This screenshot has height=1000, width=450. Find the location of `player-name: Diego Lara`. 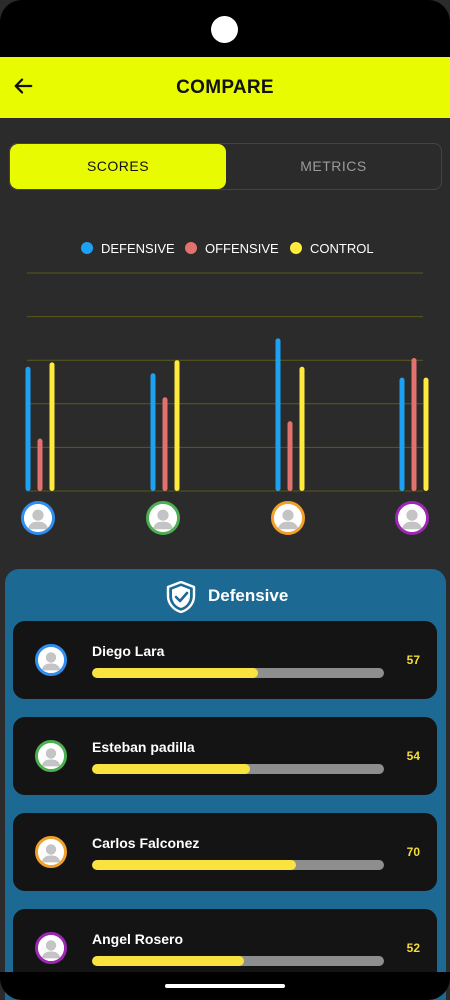

player-name: Diego Lara is located at coordinates (128, 651).